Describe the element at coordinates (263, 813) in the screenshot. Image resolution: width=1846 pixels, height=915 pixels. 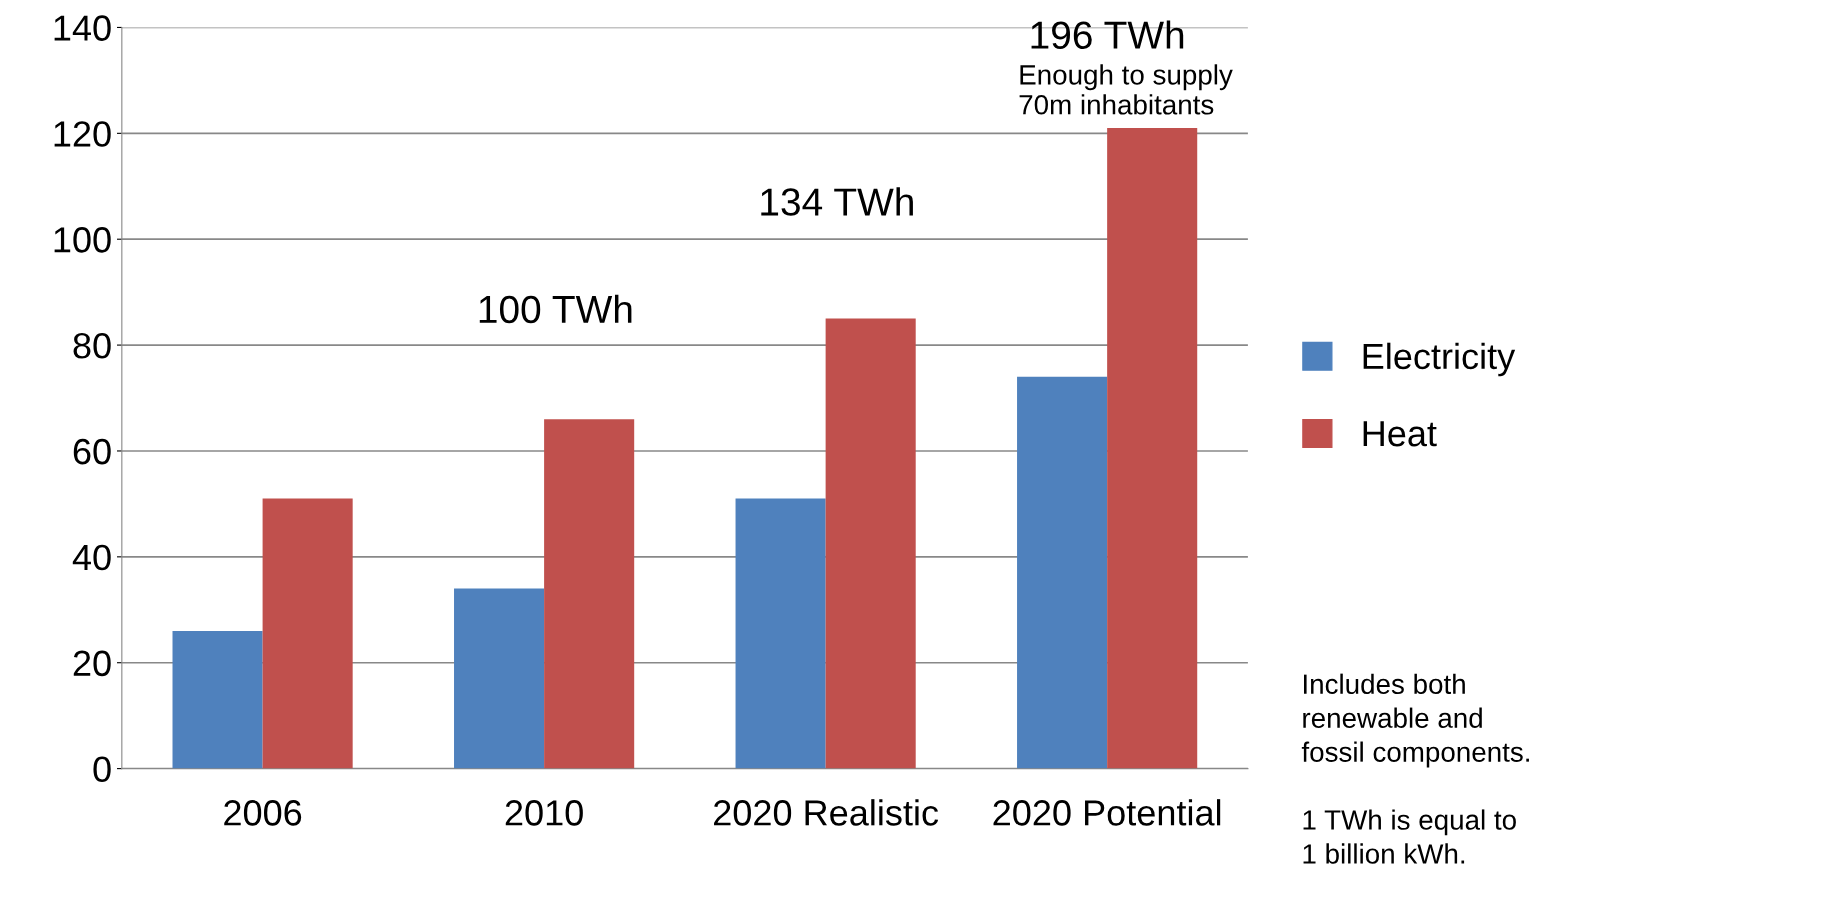
I see `x-tick-label: 2006` at that location.